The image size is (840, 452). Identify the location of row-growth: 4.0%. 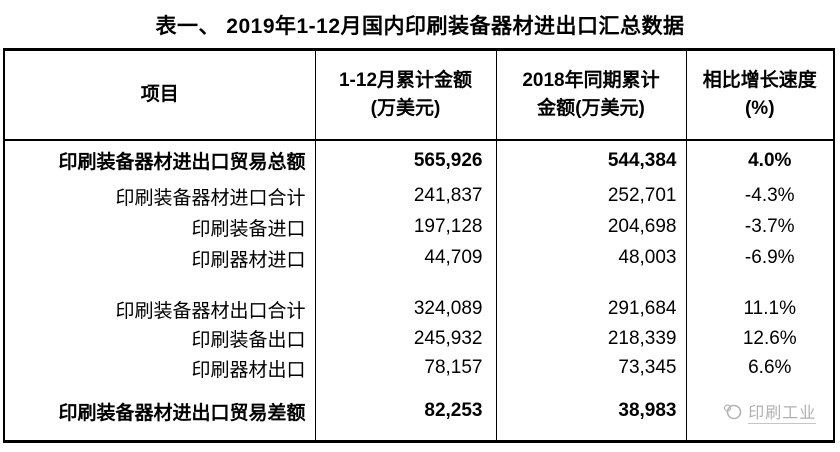
(759, 160).